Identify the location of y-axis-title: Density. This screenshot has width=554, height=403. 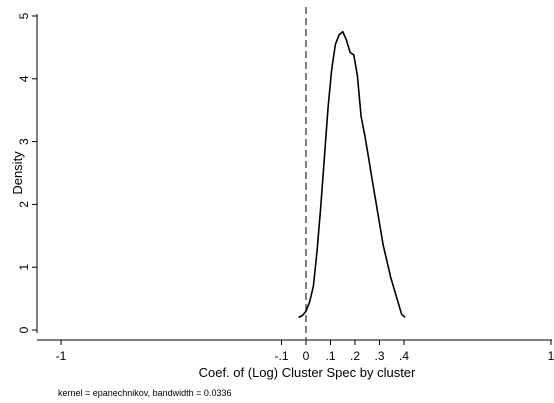
(17, 173).